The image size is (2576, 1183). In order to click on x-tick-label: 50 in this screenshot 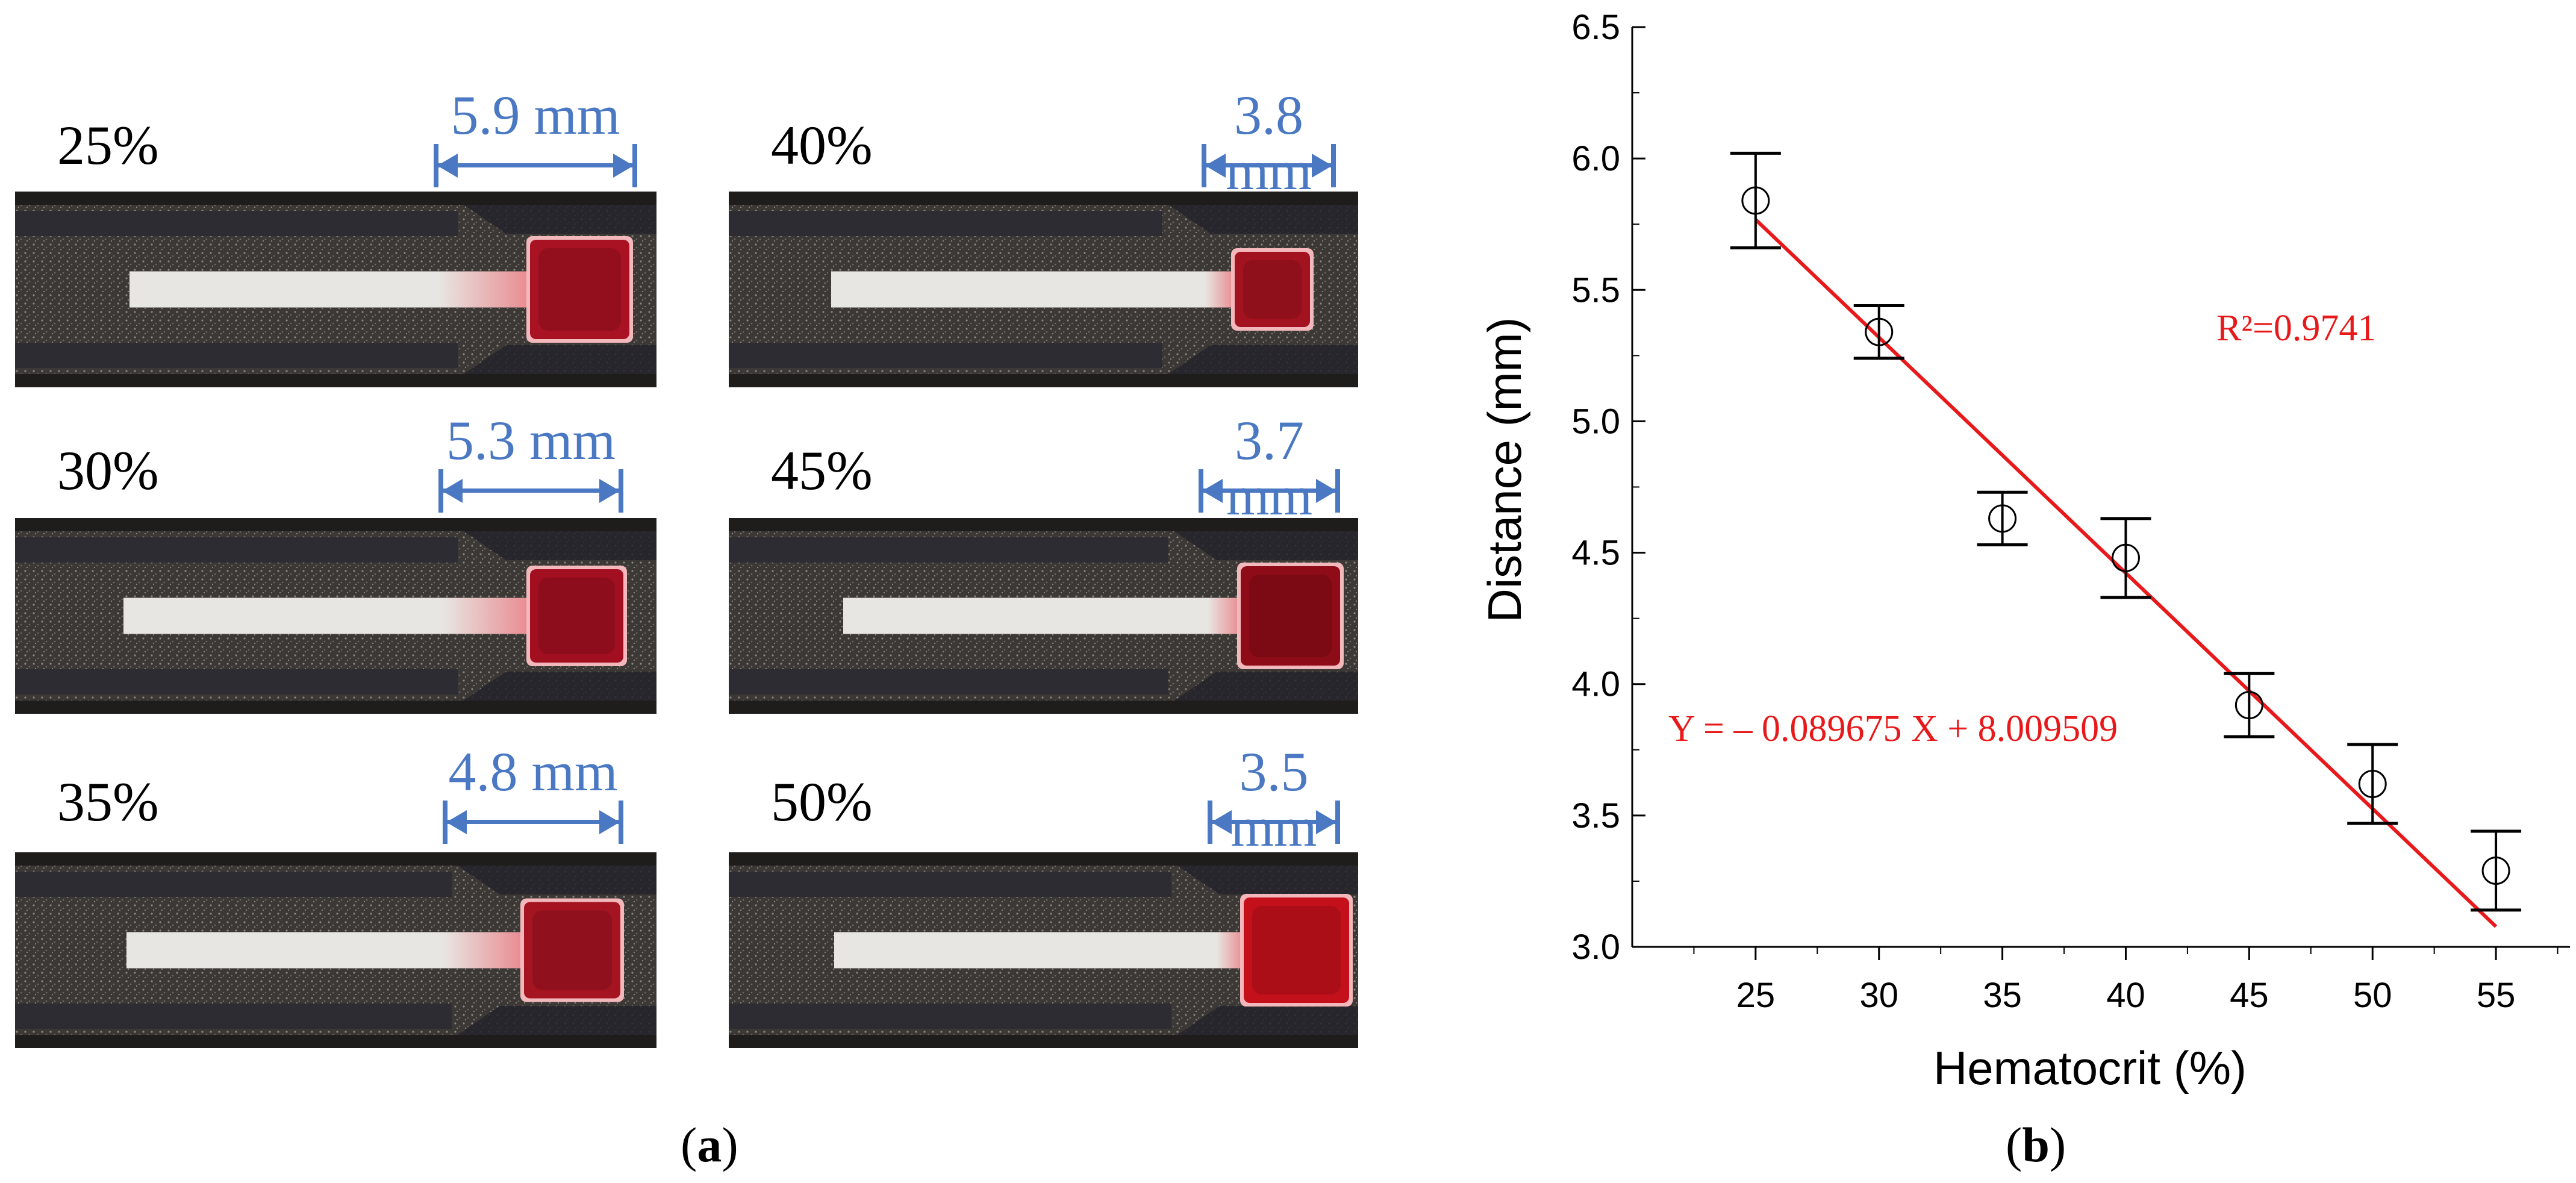, I will do `click(2372, 995)`.